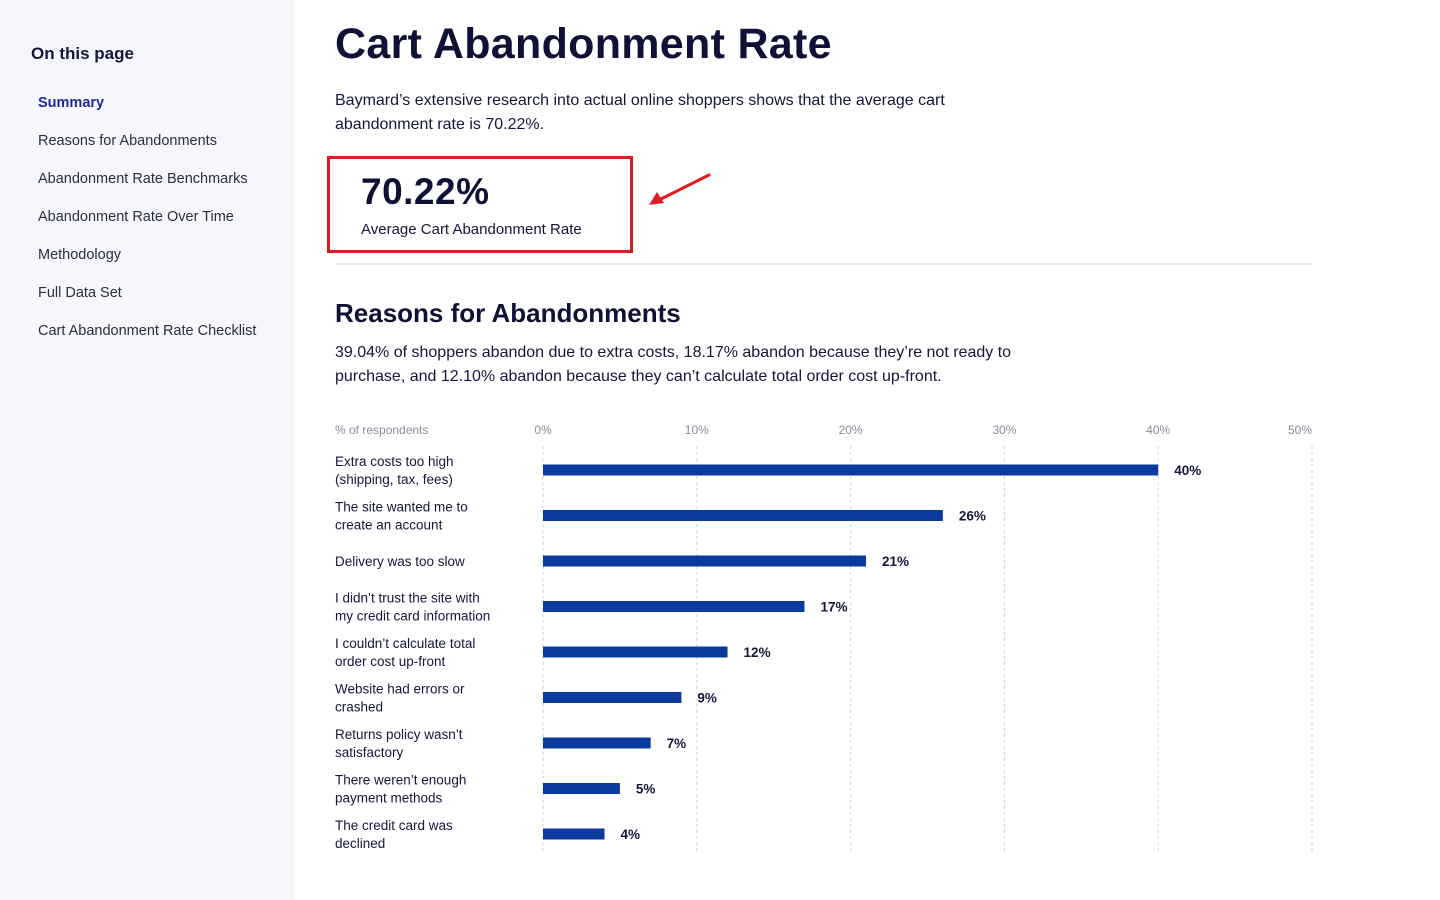 Image resolution: width=1440 pixels, height=900 pixels. I want to click on section-divider, so click(823, 264).